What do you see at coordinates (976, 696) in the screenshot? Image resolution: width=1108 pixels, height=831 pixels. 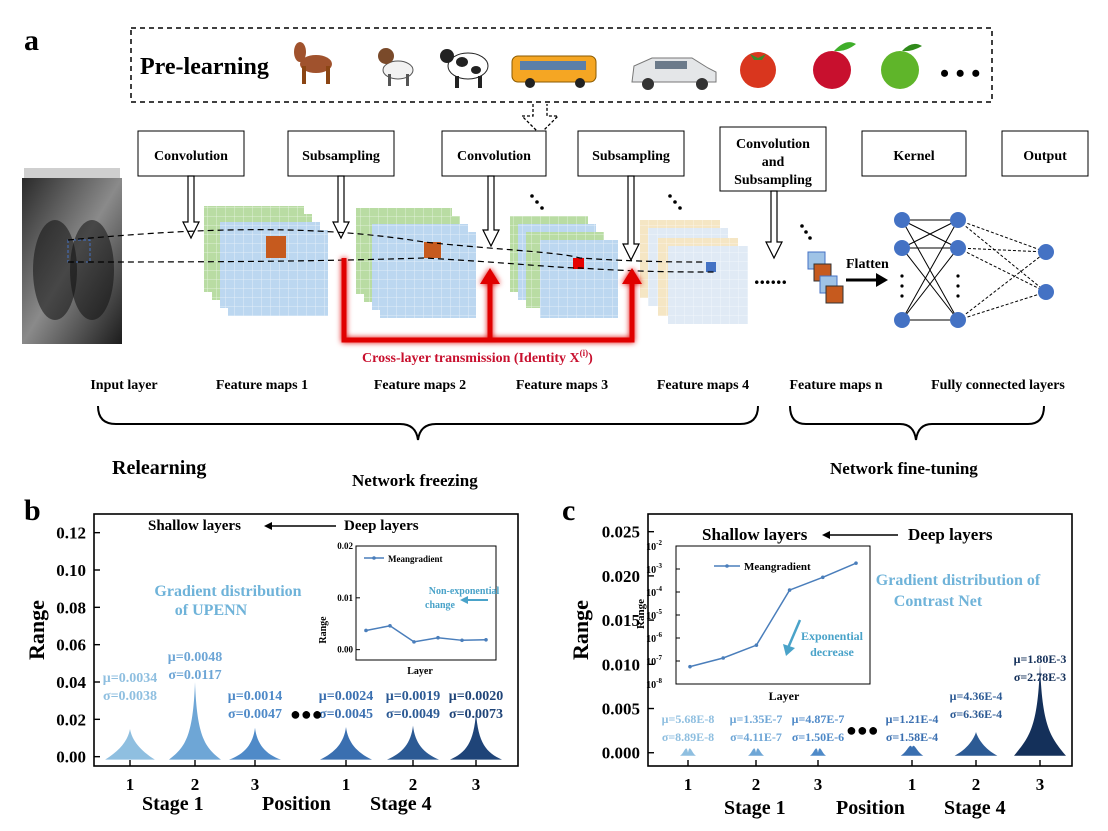 I see `mean-label: μ=4.36E-4` at bounding box center [976, 696].